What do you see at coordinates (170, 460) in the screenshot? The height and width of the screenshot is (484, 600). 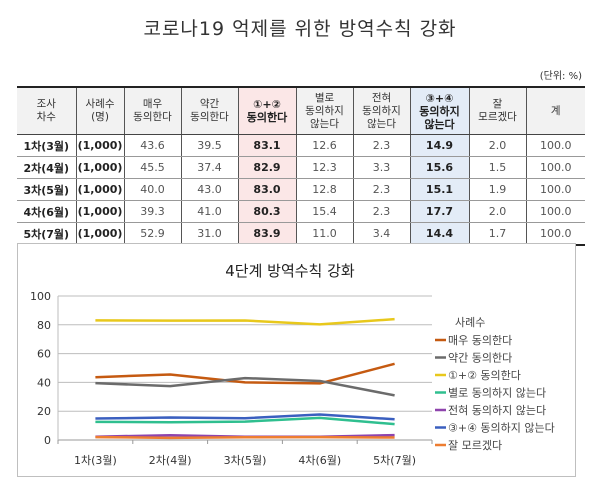 I see `x-tick-label: 2차(4월)` at bounding box center [170, 460].